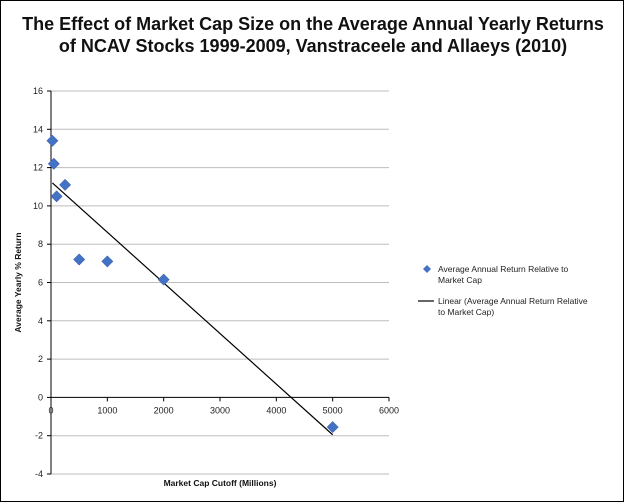  What do you see at coordinates (38, 129) in the screenshot?
I see `y-tick-label: 14` at bounding box center [38, 129].